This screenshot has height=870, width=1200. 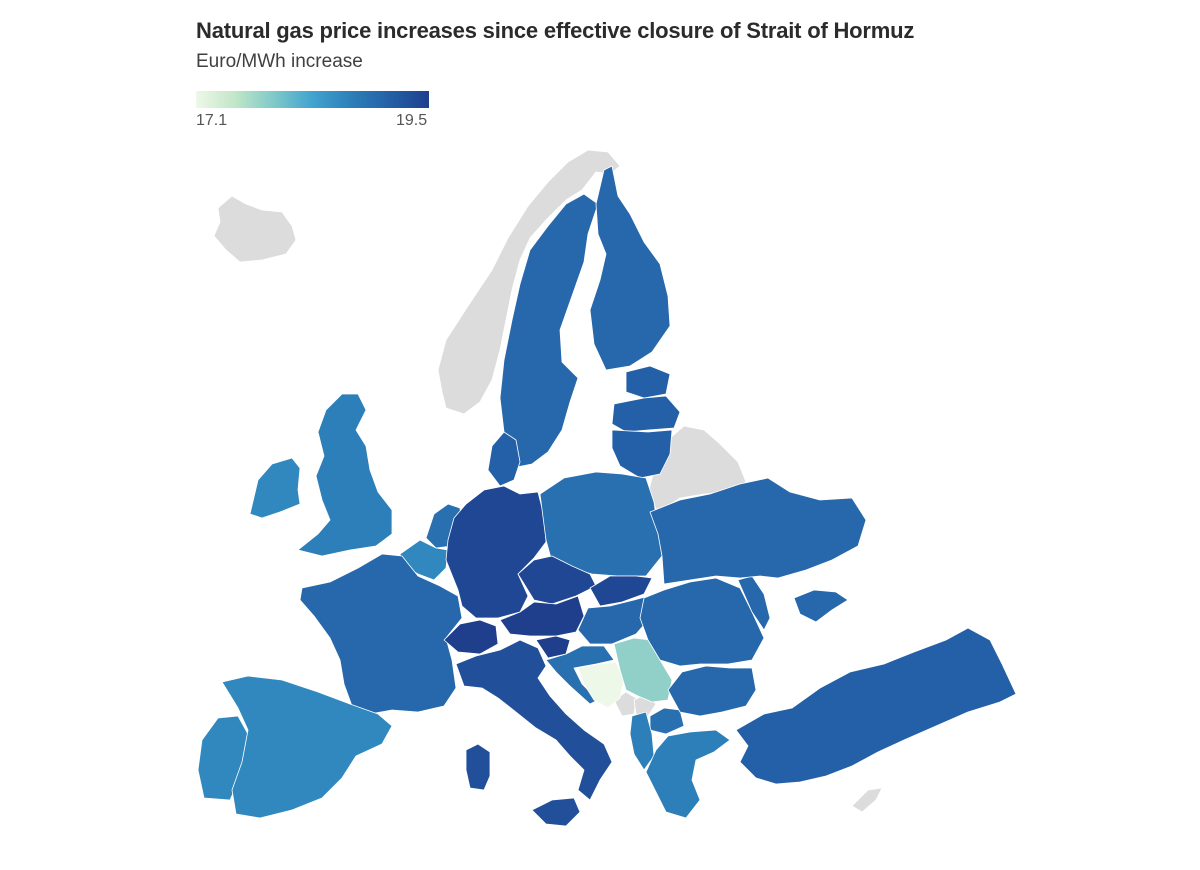 What do you see at coordinates (630, 268) in the screenshot?
I see `country-finland` at bounding box center [630, 268].